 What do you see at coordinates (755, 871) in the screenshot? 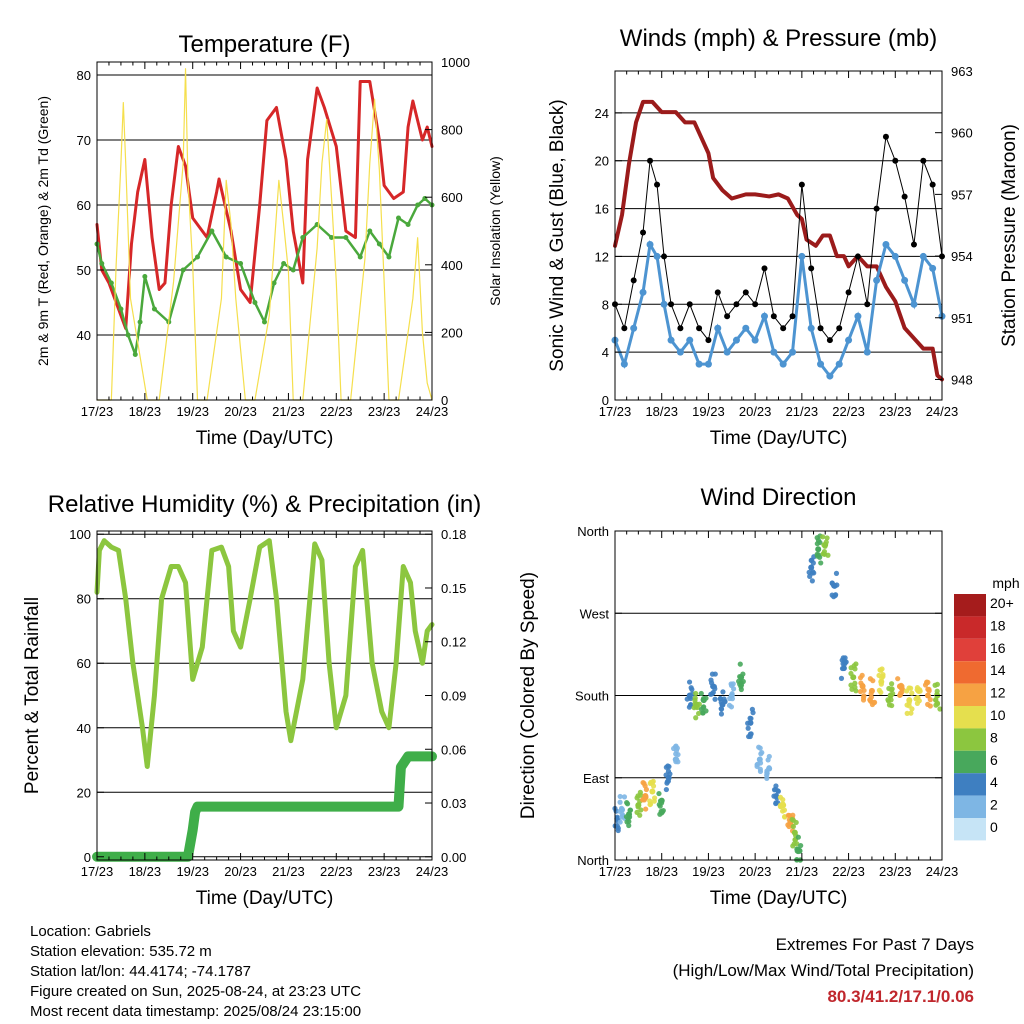
I see `x-tick-label: 20/23` at bounding box center [755, 871].